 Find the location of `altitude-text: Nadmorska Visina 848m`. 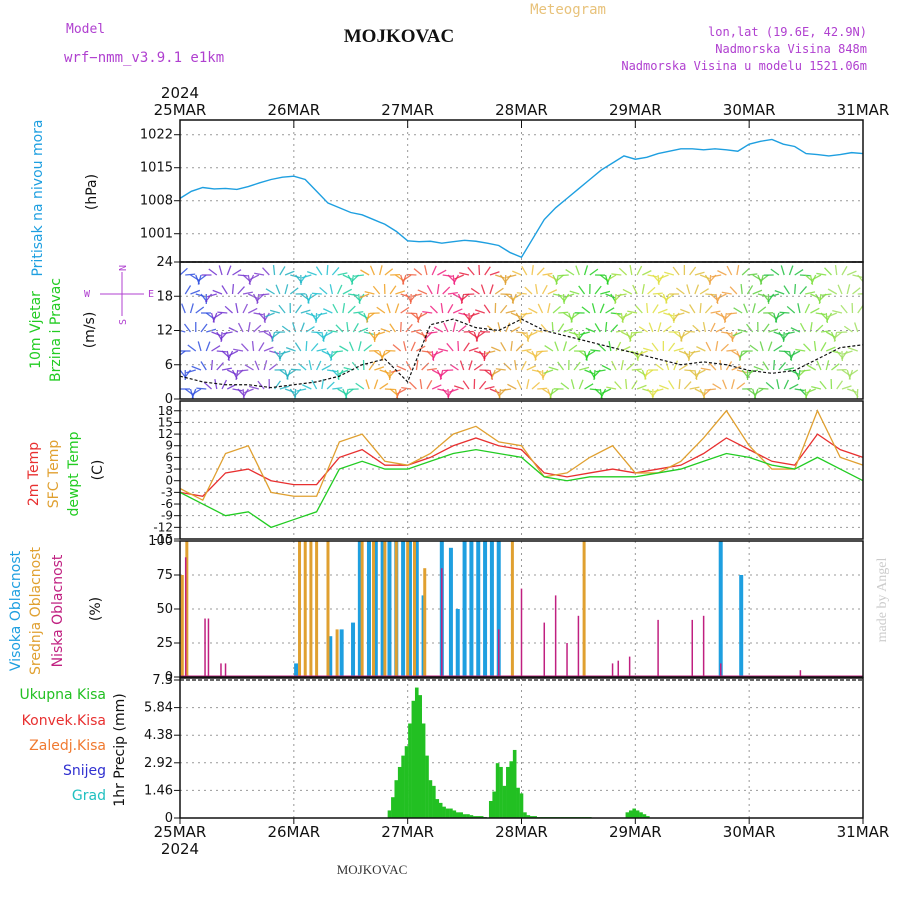

altitude-text: Nadmorska Visina 848m is located at coordinates (791, 49).